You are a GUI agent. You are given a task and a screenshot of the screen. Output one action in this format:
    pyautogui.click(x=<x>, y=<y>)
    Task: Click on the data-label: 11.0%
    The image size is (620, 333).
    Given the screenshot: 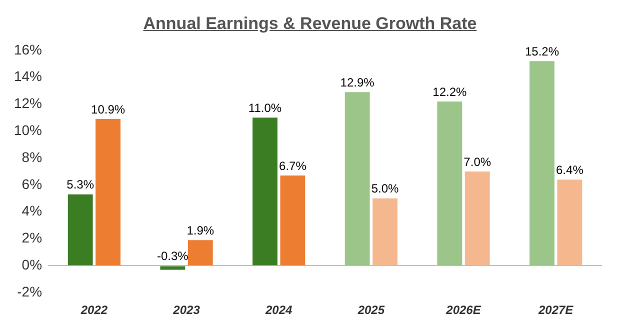 What is the action you would take?
    pyautogui.click(x=265, y=107)
    